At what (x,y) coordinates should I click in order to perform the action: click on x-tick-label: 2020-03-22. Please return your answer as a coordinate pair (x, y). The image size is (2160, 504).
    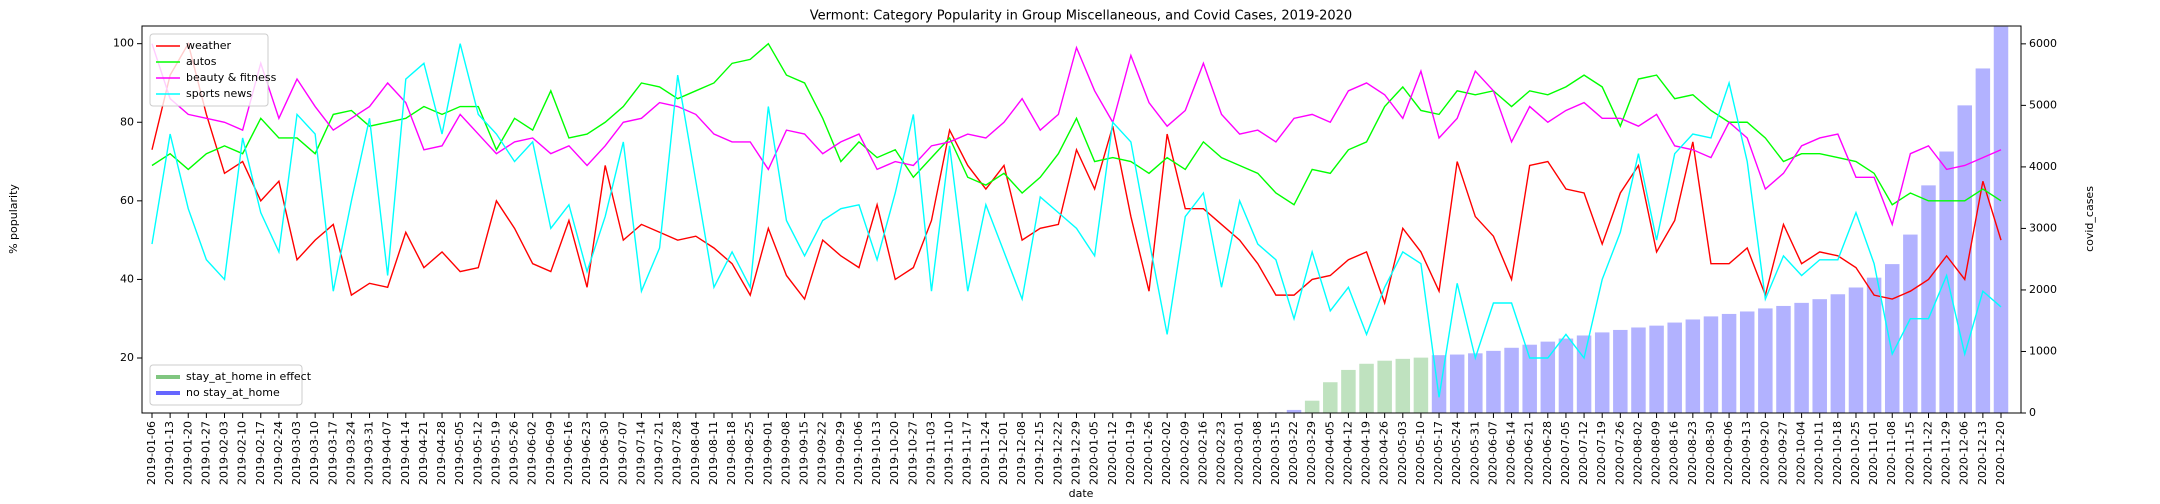
    Looking at the image, I should click on (1293, 453).